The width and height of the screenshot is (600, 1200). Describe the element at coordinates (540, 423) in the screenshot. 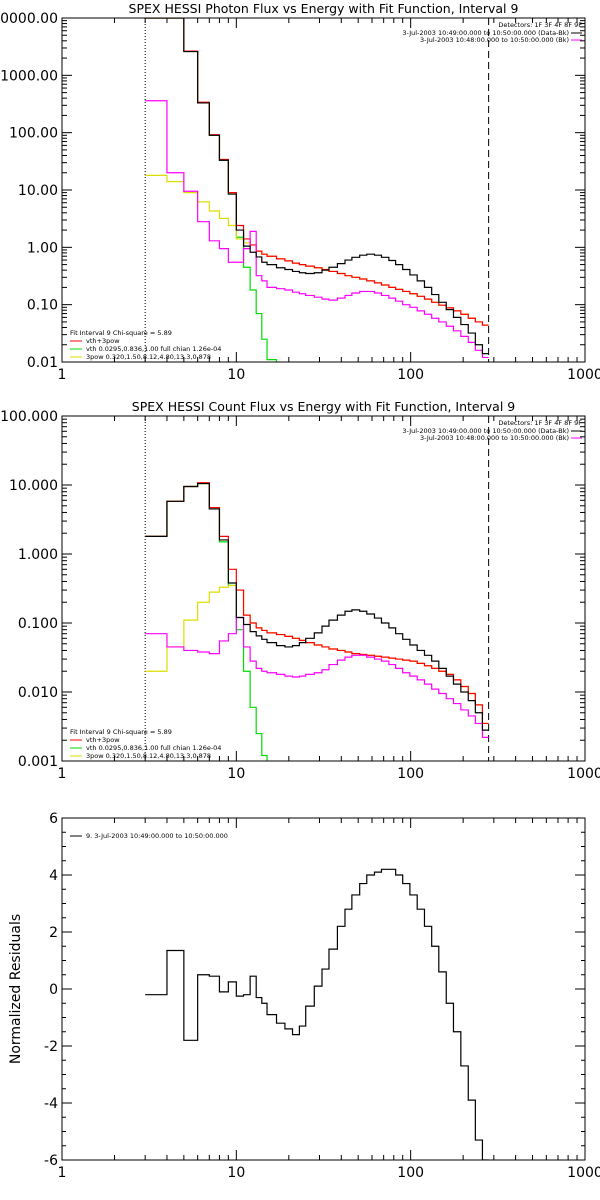

I see `count-flux-detectors-label: Detectors: 1F 3F 4F 8F 9F` at that location.